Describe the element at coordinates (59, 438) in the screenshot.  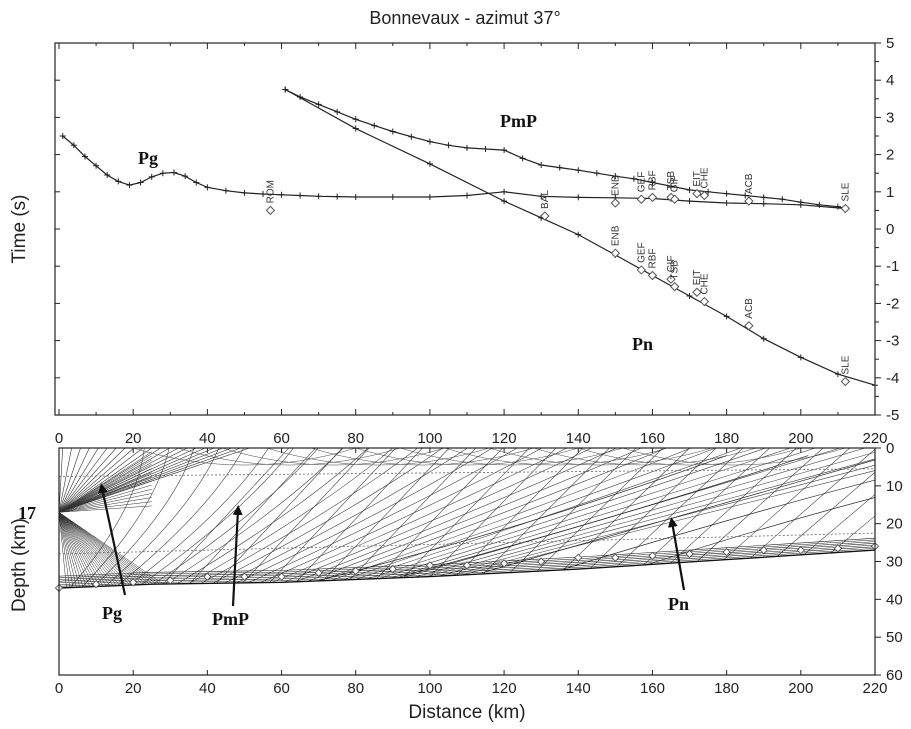
I see `bottom-top-x-tick-label: 0` at that location.